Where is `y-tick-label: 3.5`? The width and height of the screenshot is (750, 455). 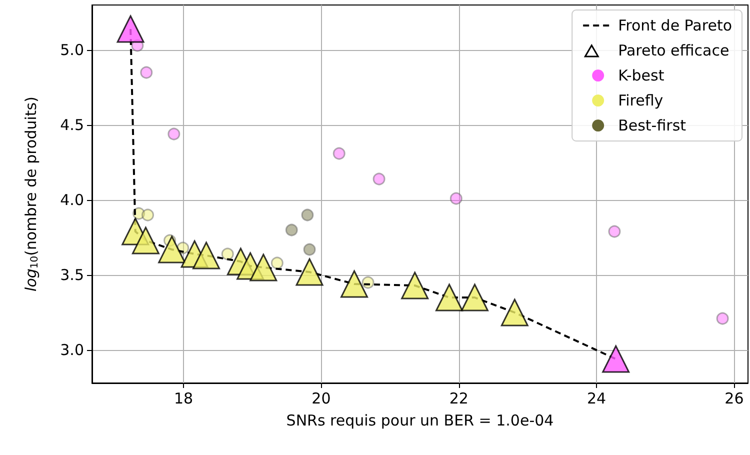
y-tick-label: 3.5 is located at coordinates (72, 275).